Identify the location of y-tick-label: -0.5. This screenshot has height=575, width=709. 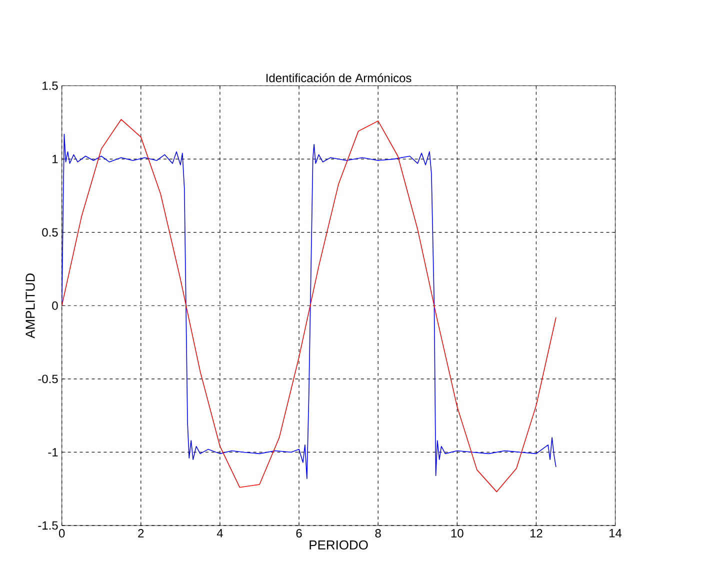
(48, 378).